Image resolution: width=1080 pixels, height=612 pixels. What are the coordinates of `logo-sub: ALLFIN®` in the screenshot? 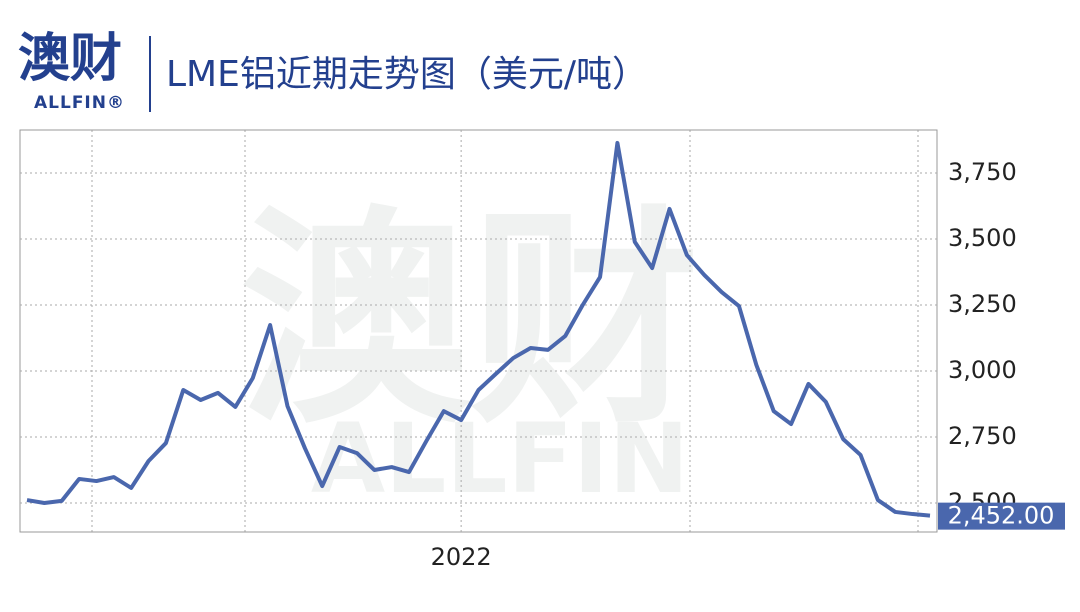 It's located at (79, 103).